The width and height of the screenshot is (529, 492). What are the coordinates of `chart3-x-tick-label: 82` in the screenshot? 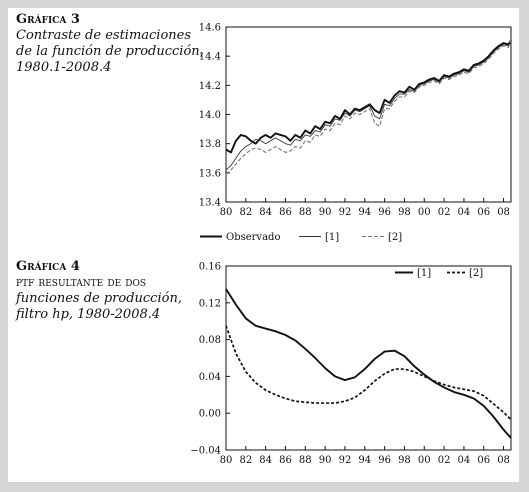 It's located at (245, 212).